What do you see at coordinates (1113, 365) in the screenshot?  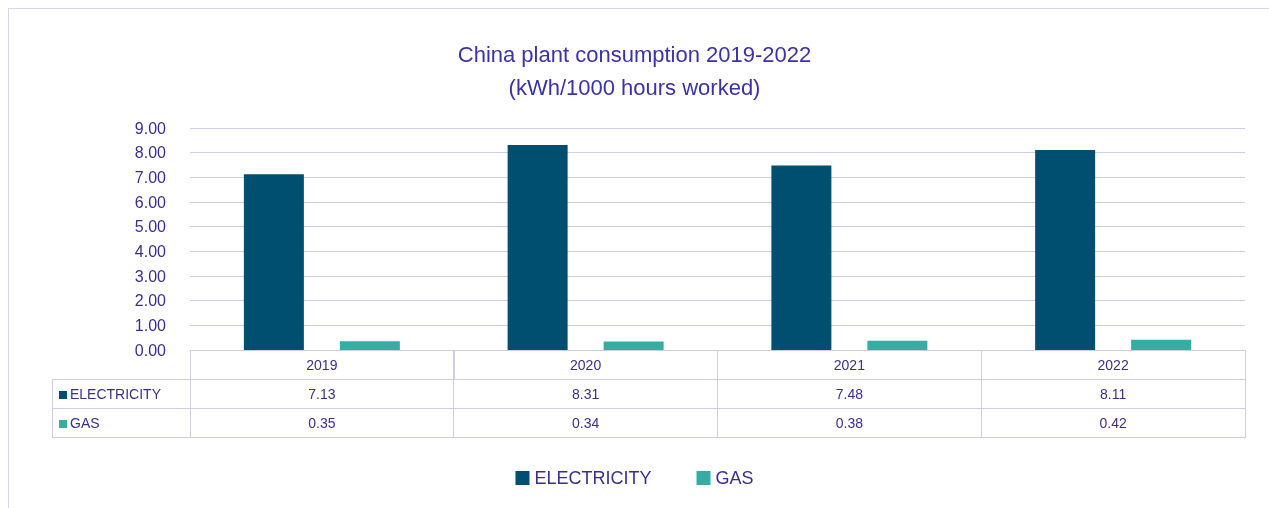 I see `x-tick-label: 2022` at bounding box center [1113, 365].